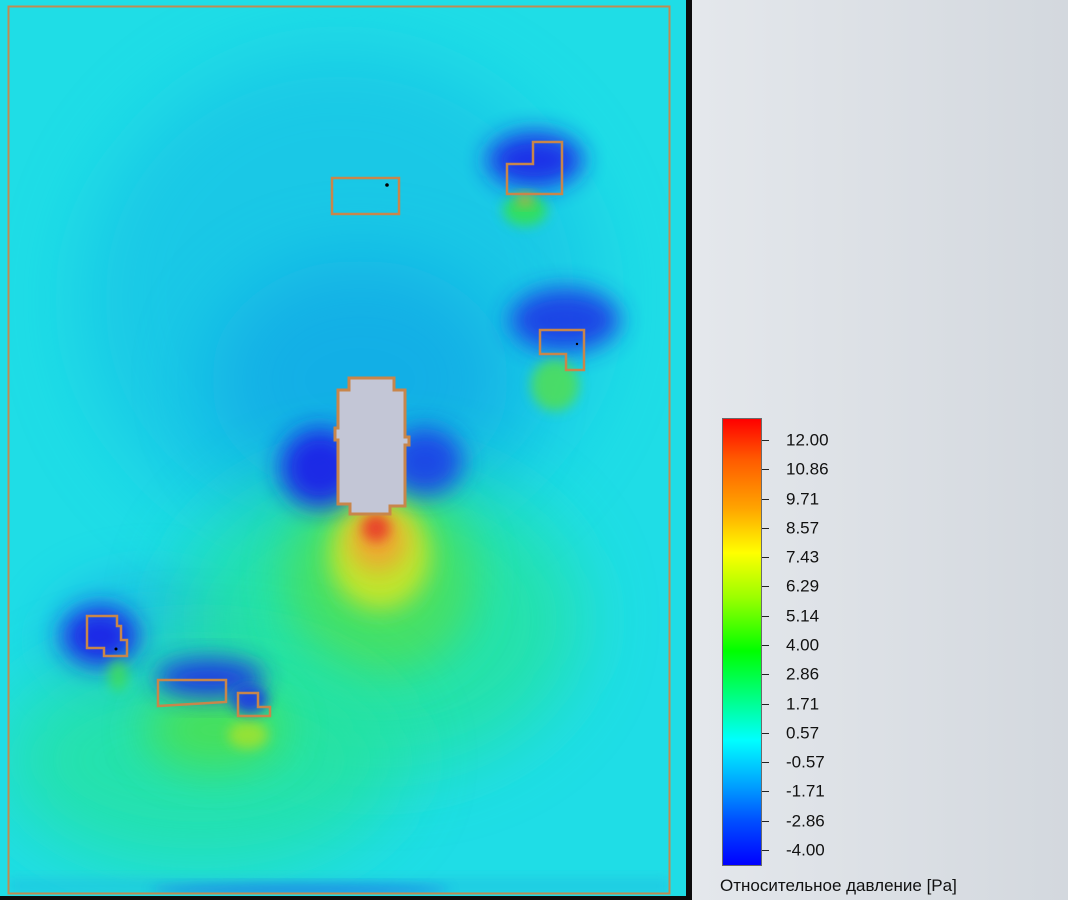 This screenshot has width=1068, height=900. What do you see at coordinates (803, 704) in the screenshot?
I see `colorbar-tick-label: 1.71` at bounding box center [803, 704].